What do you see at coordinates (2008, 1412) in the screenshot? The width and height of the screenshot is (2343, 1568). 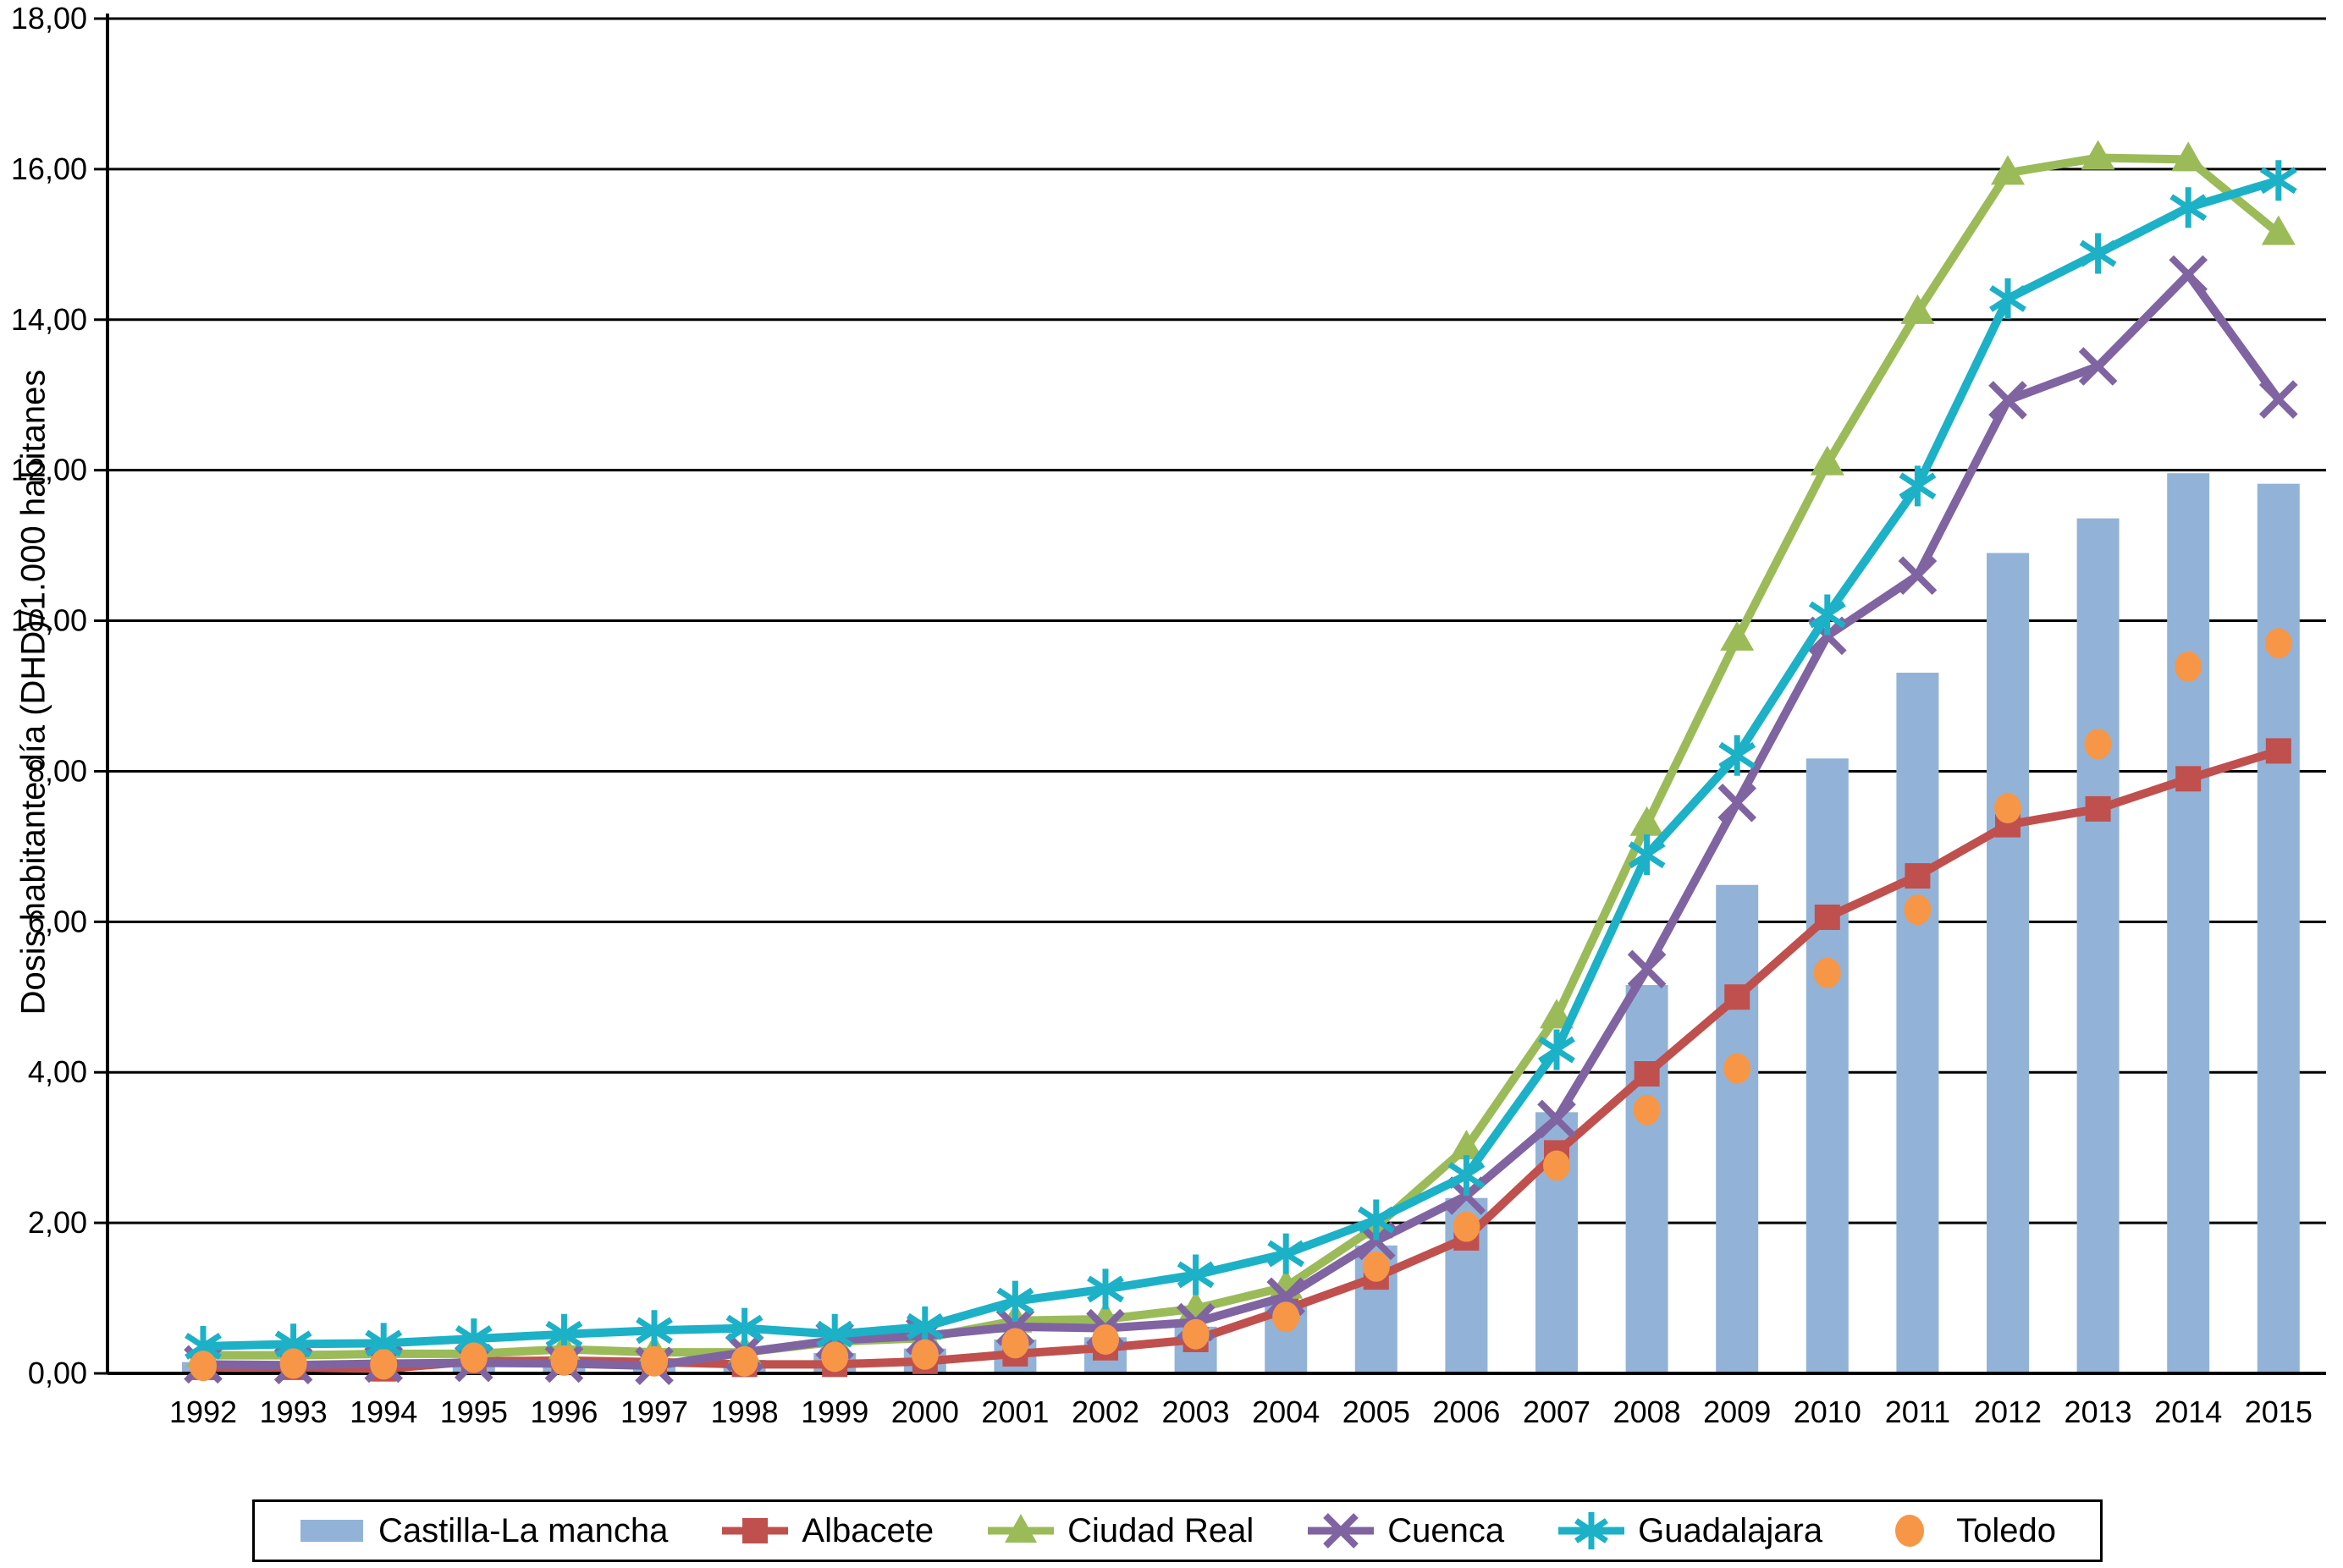 I see `x-tick-label: 2012` at bounding box center [2008, 1412].